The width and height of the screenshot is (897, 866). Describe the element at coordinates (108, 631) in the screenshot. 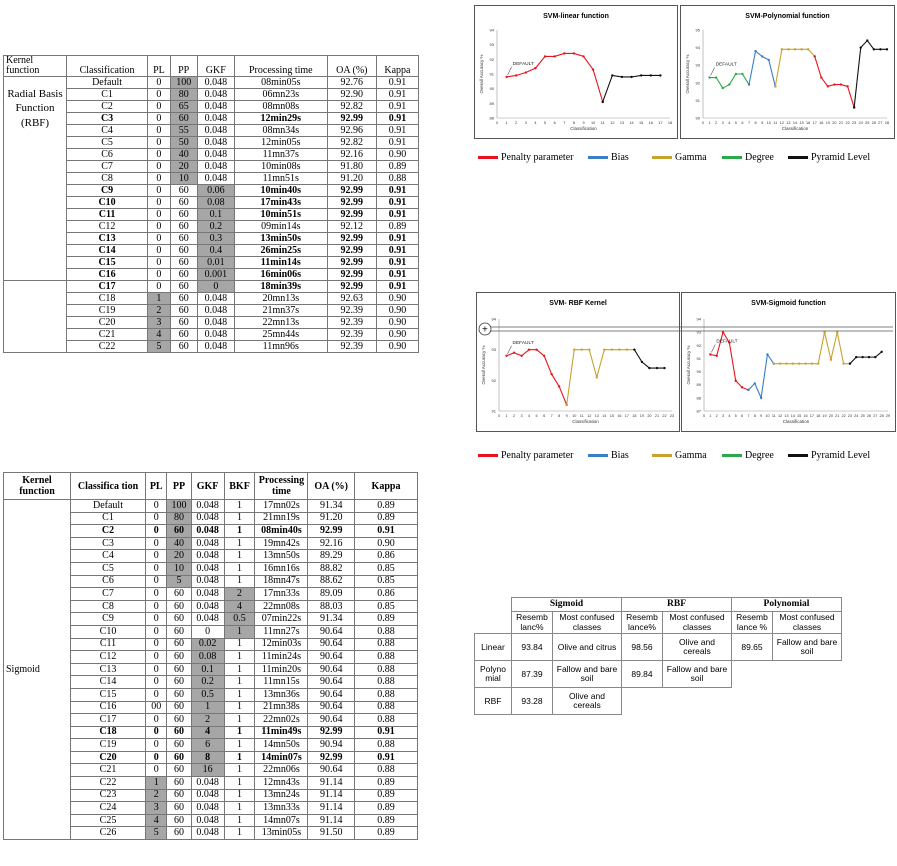

I see `table-cell: C10` at that location.